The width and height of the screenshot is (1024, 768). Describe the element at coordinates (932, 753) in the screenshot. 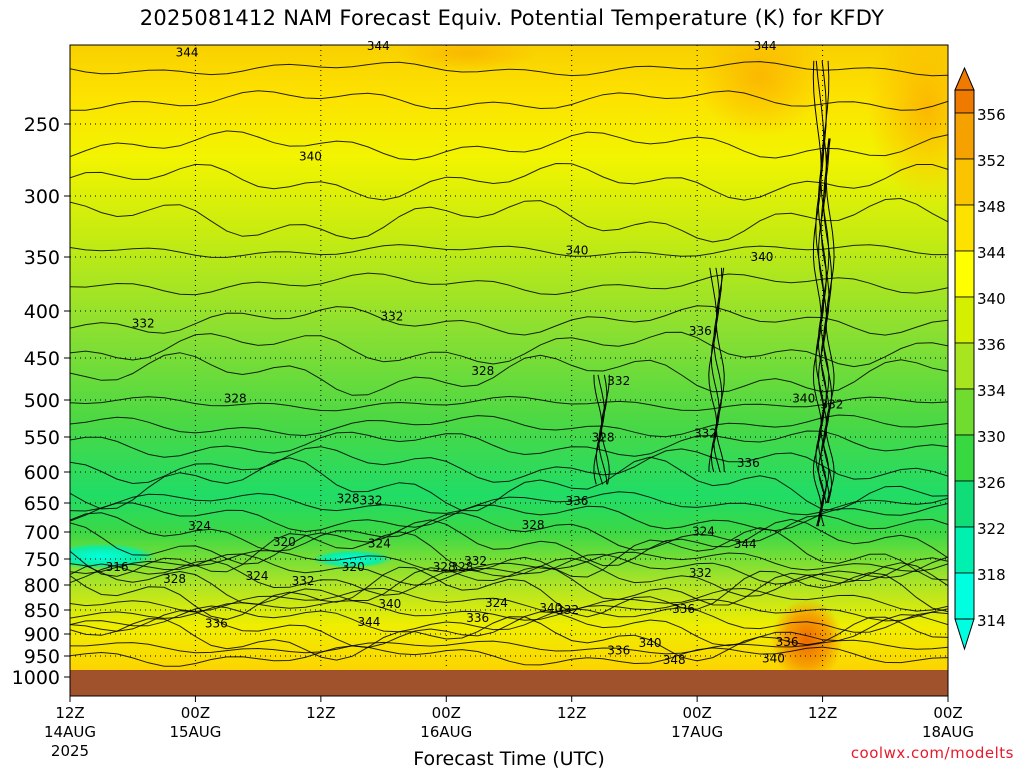

I see `source-credit: coolwx.com/modelts` at that location.